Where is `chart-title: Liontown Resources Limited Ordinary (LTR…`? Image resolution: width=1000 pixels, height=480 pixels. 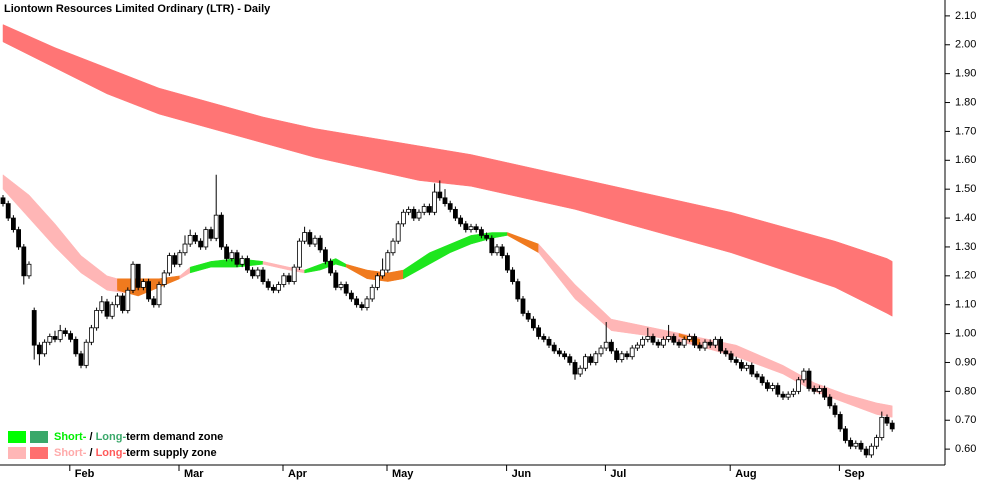
chart-title: Liontown Resources Limited Ordinary (LTR… is located at coordinates (137, 9).